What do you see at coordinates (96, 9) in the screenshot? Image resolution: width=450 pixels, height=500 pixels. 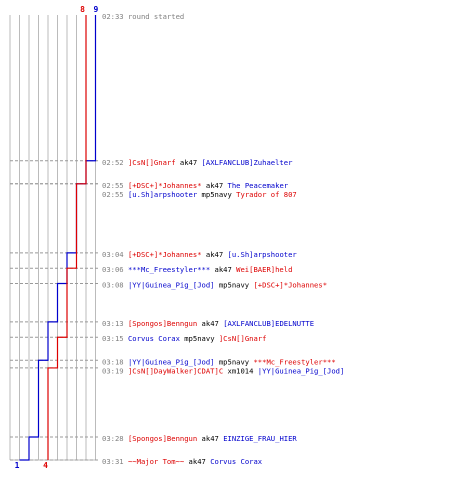 I see `start-count-label: 9` at bounding box center [96, 9].